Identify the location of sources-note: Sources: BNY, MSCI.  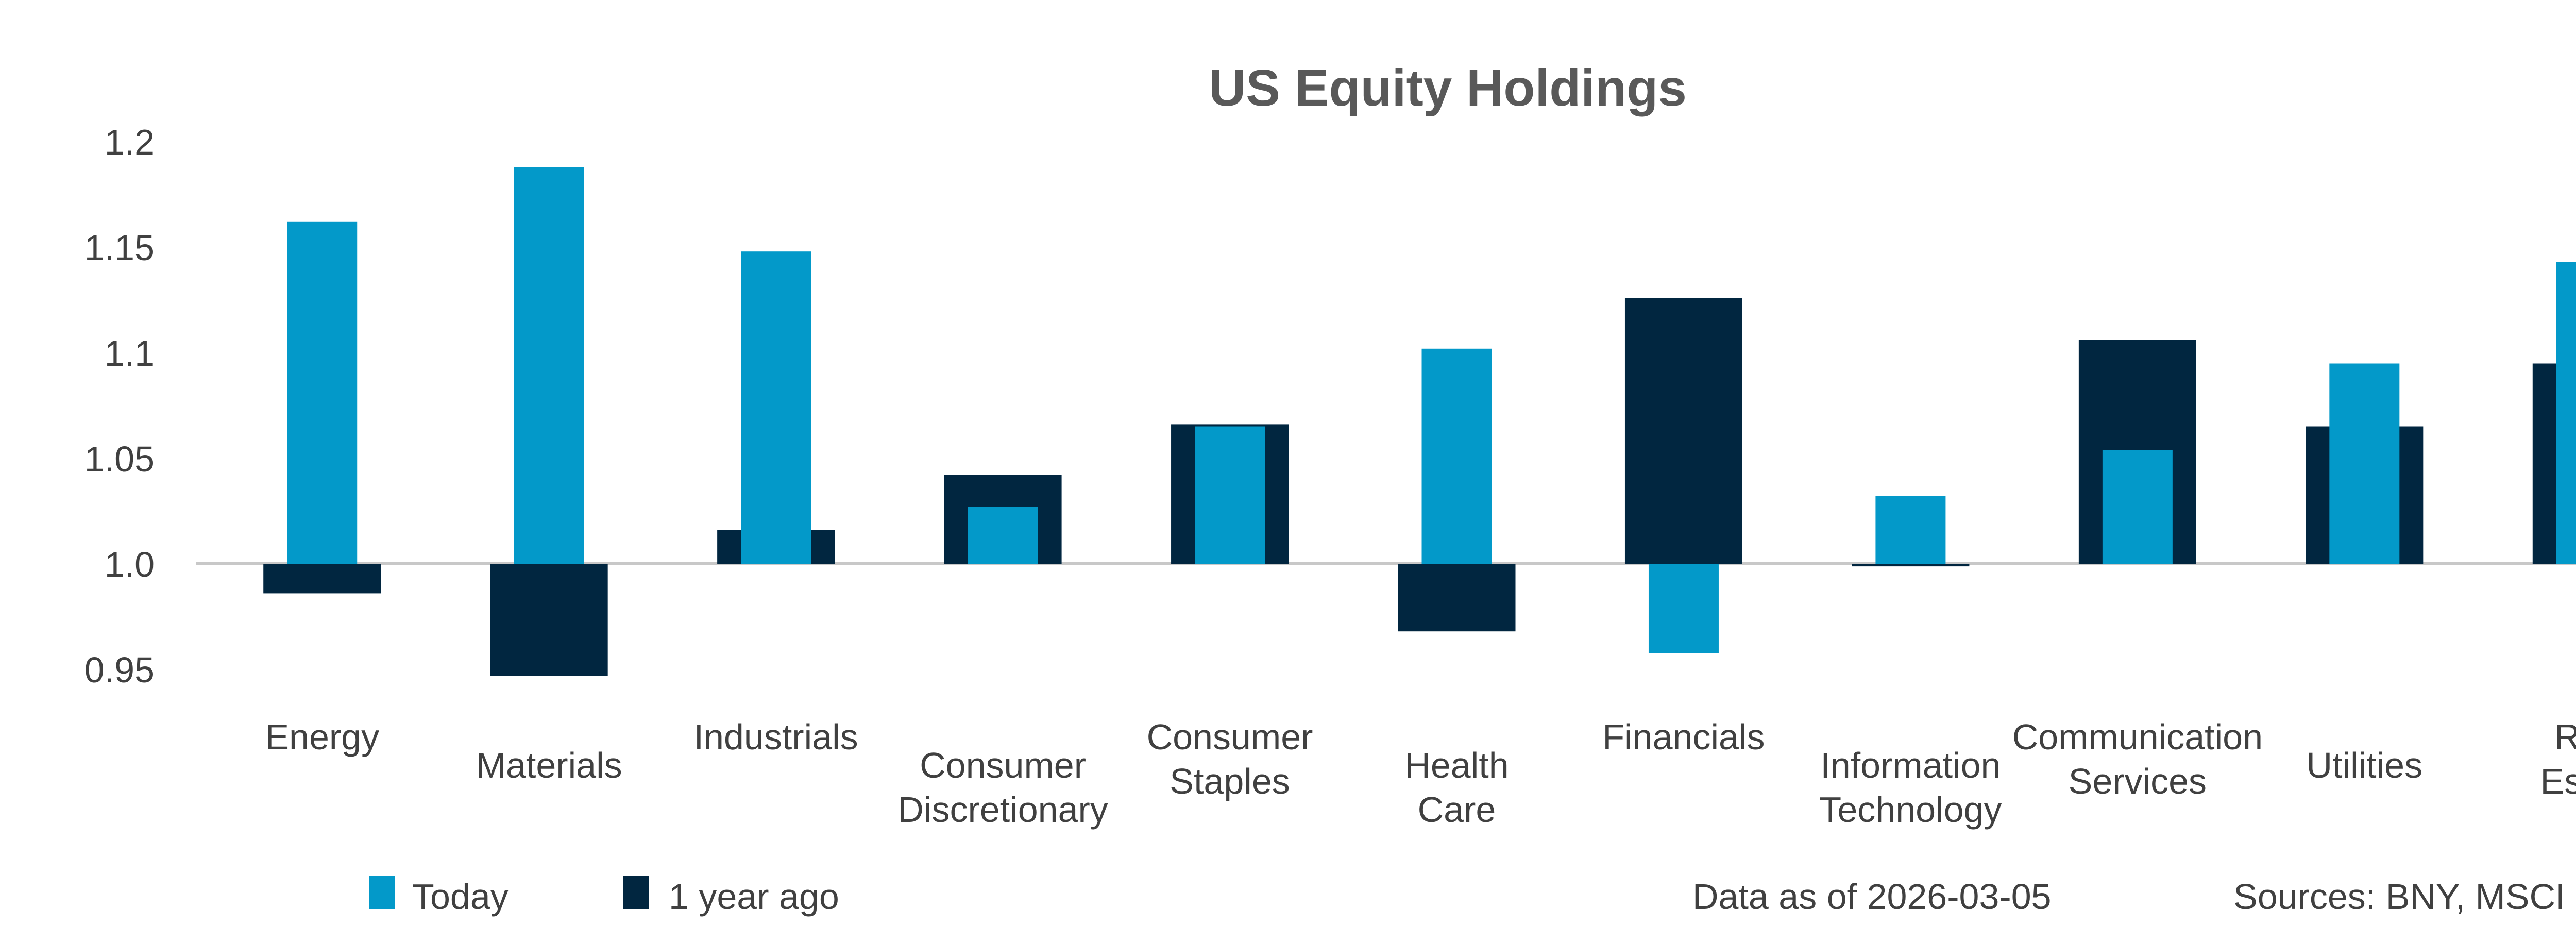
(2399, 897).